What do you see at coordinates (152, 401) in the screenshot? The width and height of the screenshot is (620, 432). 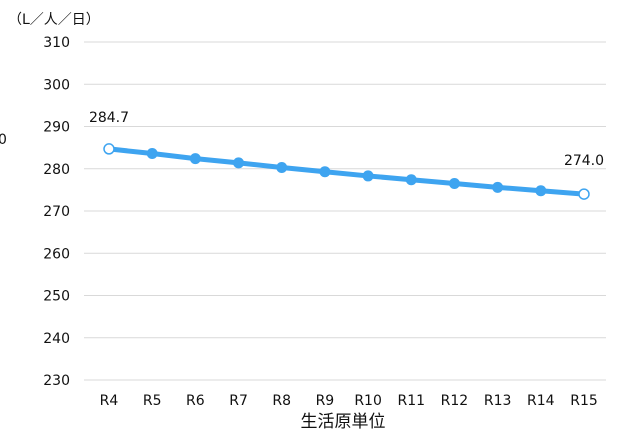 I see `x-tick-label: R5` at bounding box center [152, 401].